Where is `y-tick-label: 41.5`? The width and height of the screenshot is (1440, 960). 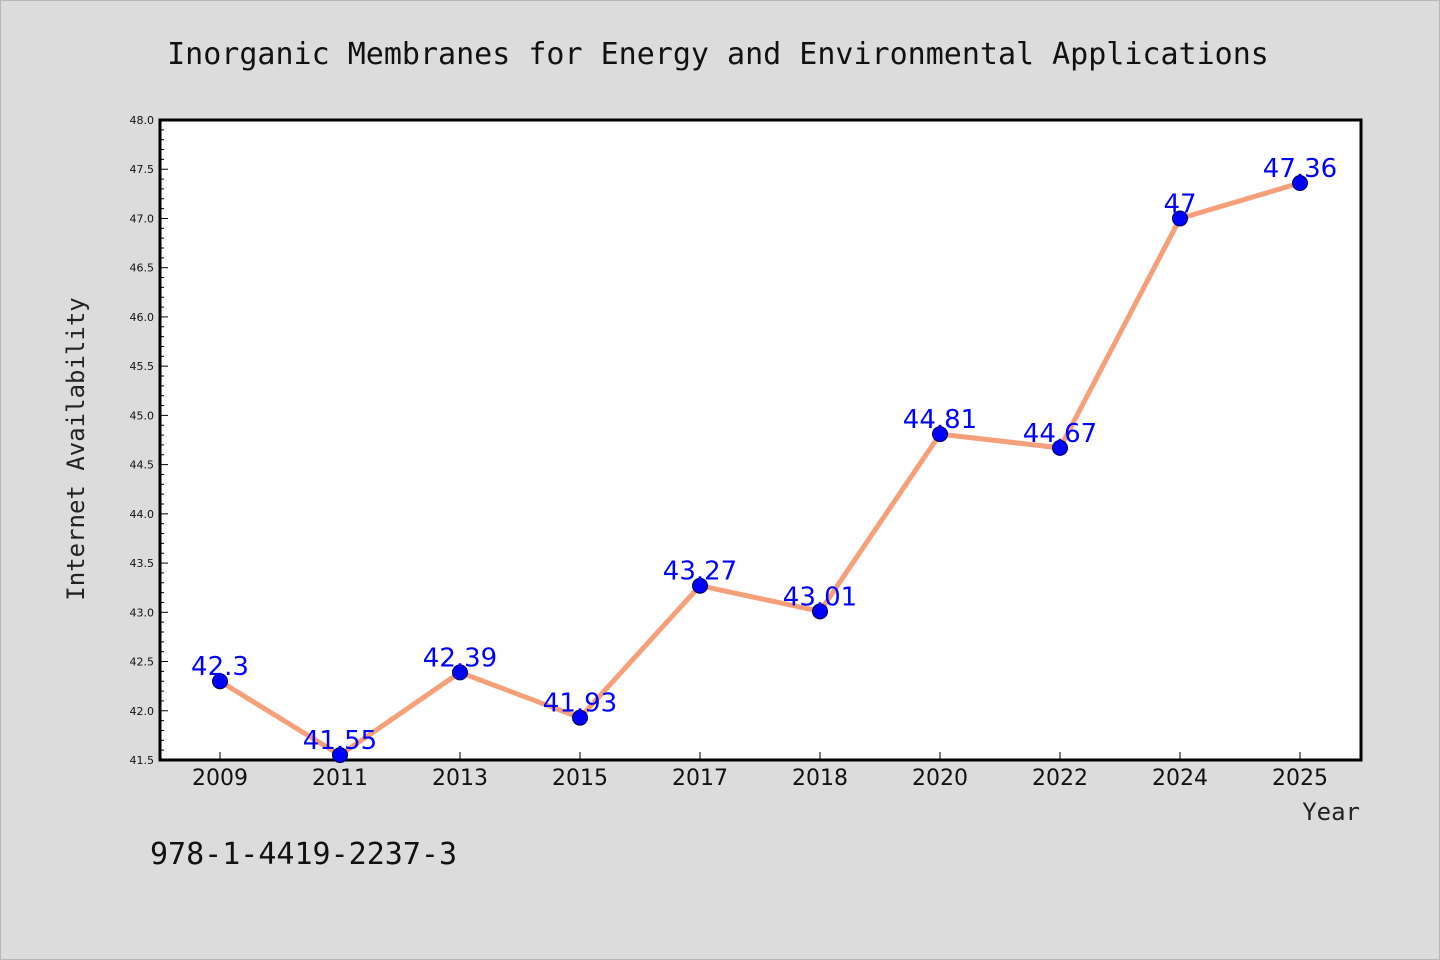 y-tick-label: 41.5 is located at coordinates (142, 760).